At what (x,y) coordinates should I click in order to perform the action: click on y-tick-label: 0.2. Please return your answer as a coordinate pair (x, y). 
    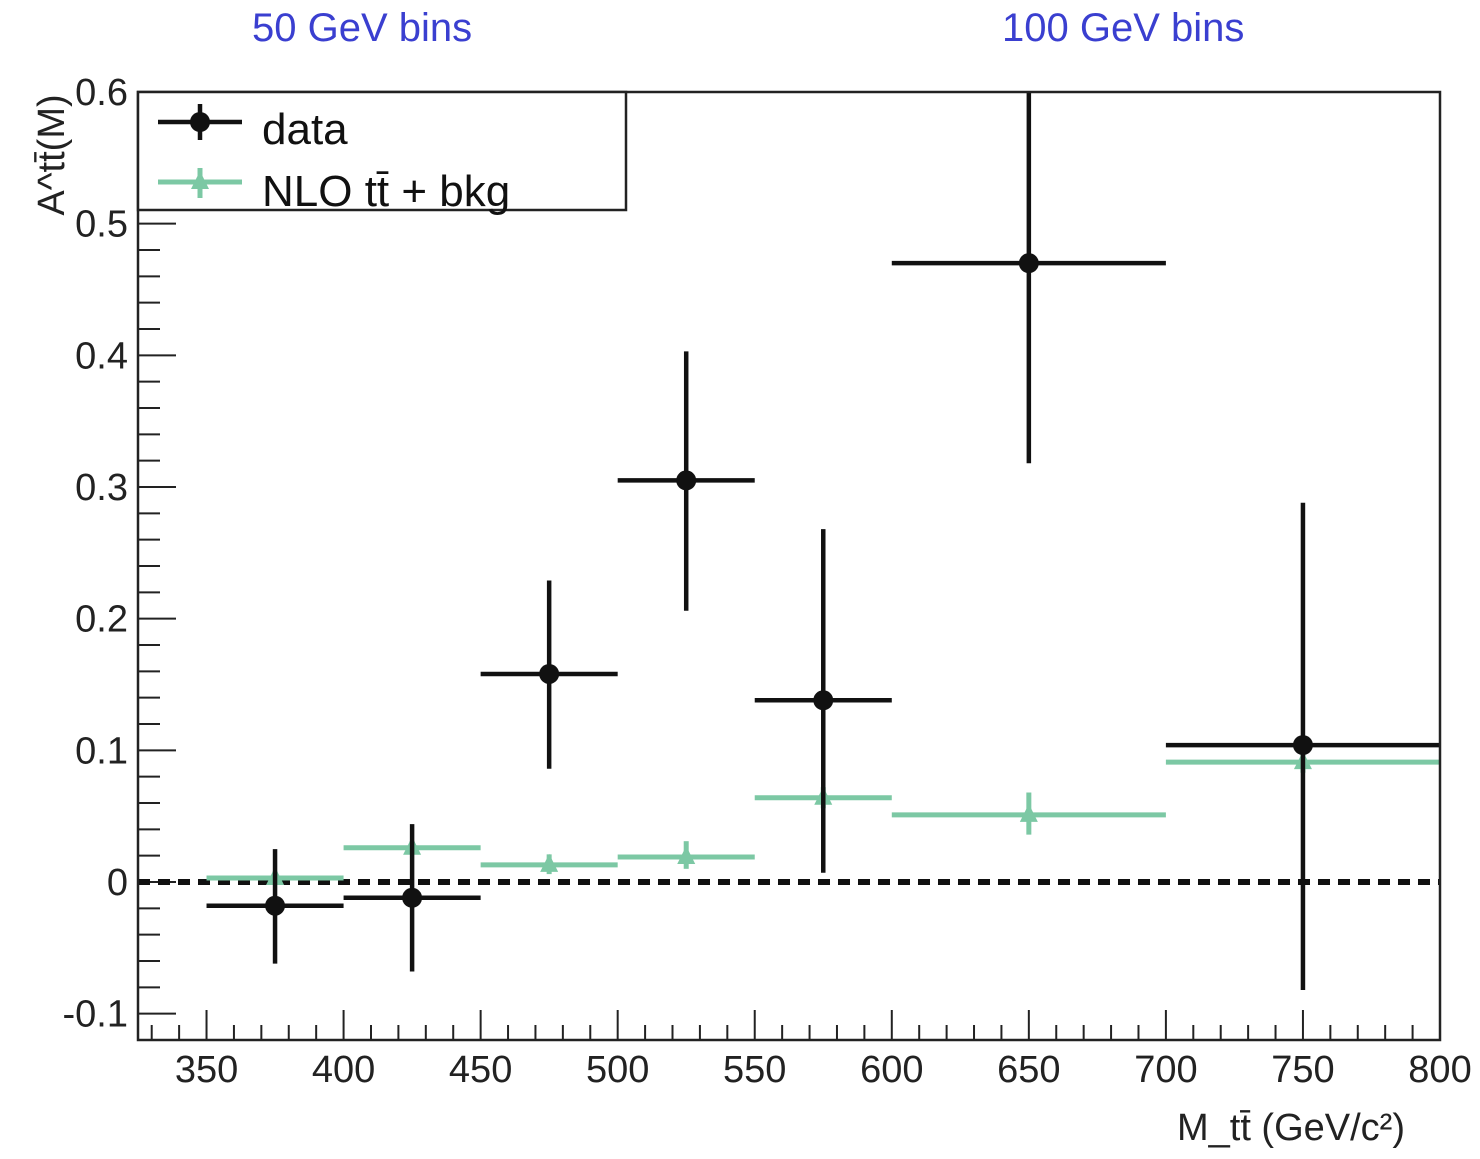
    Looking at the image, I should click on (101, 620).